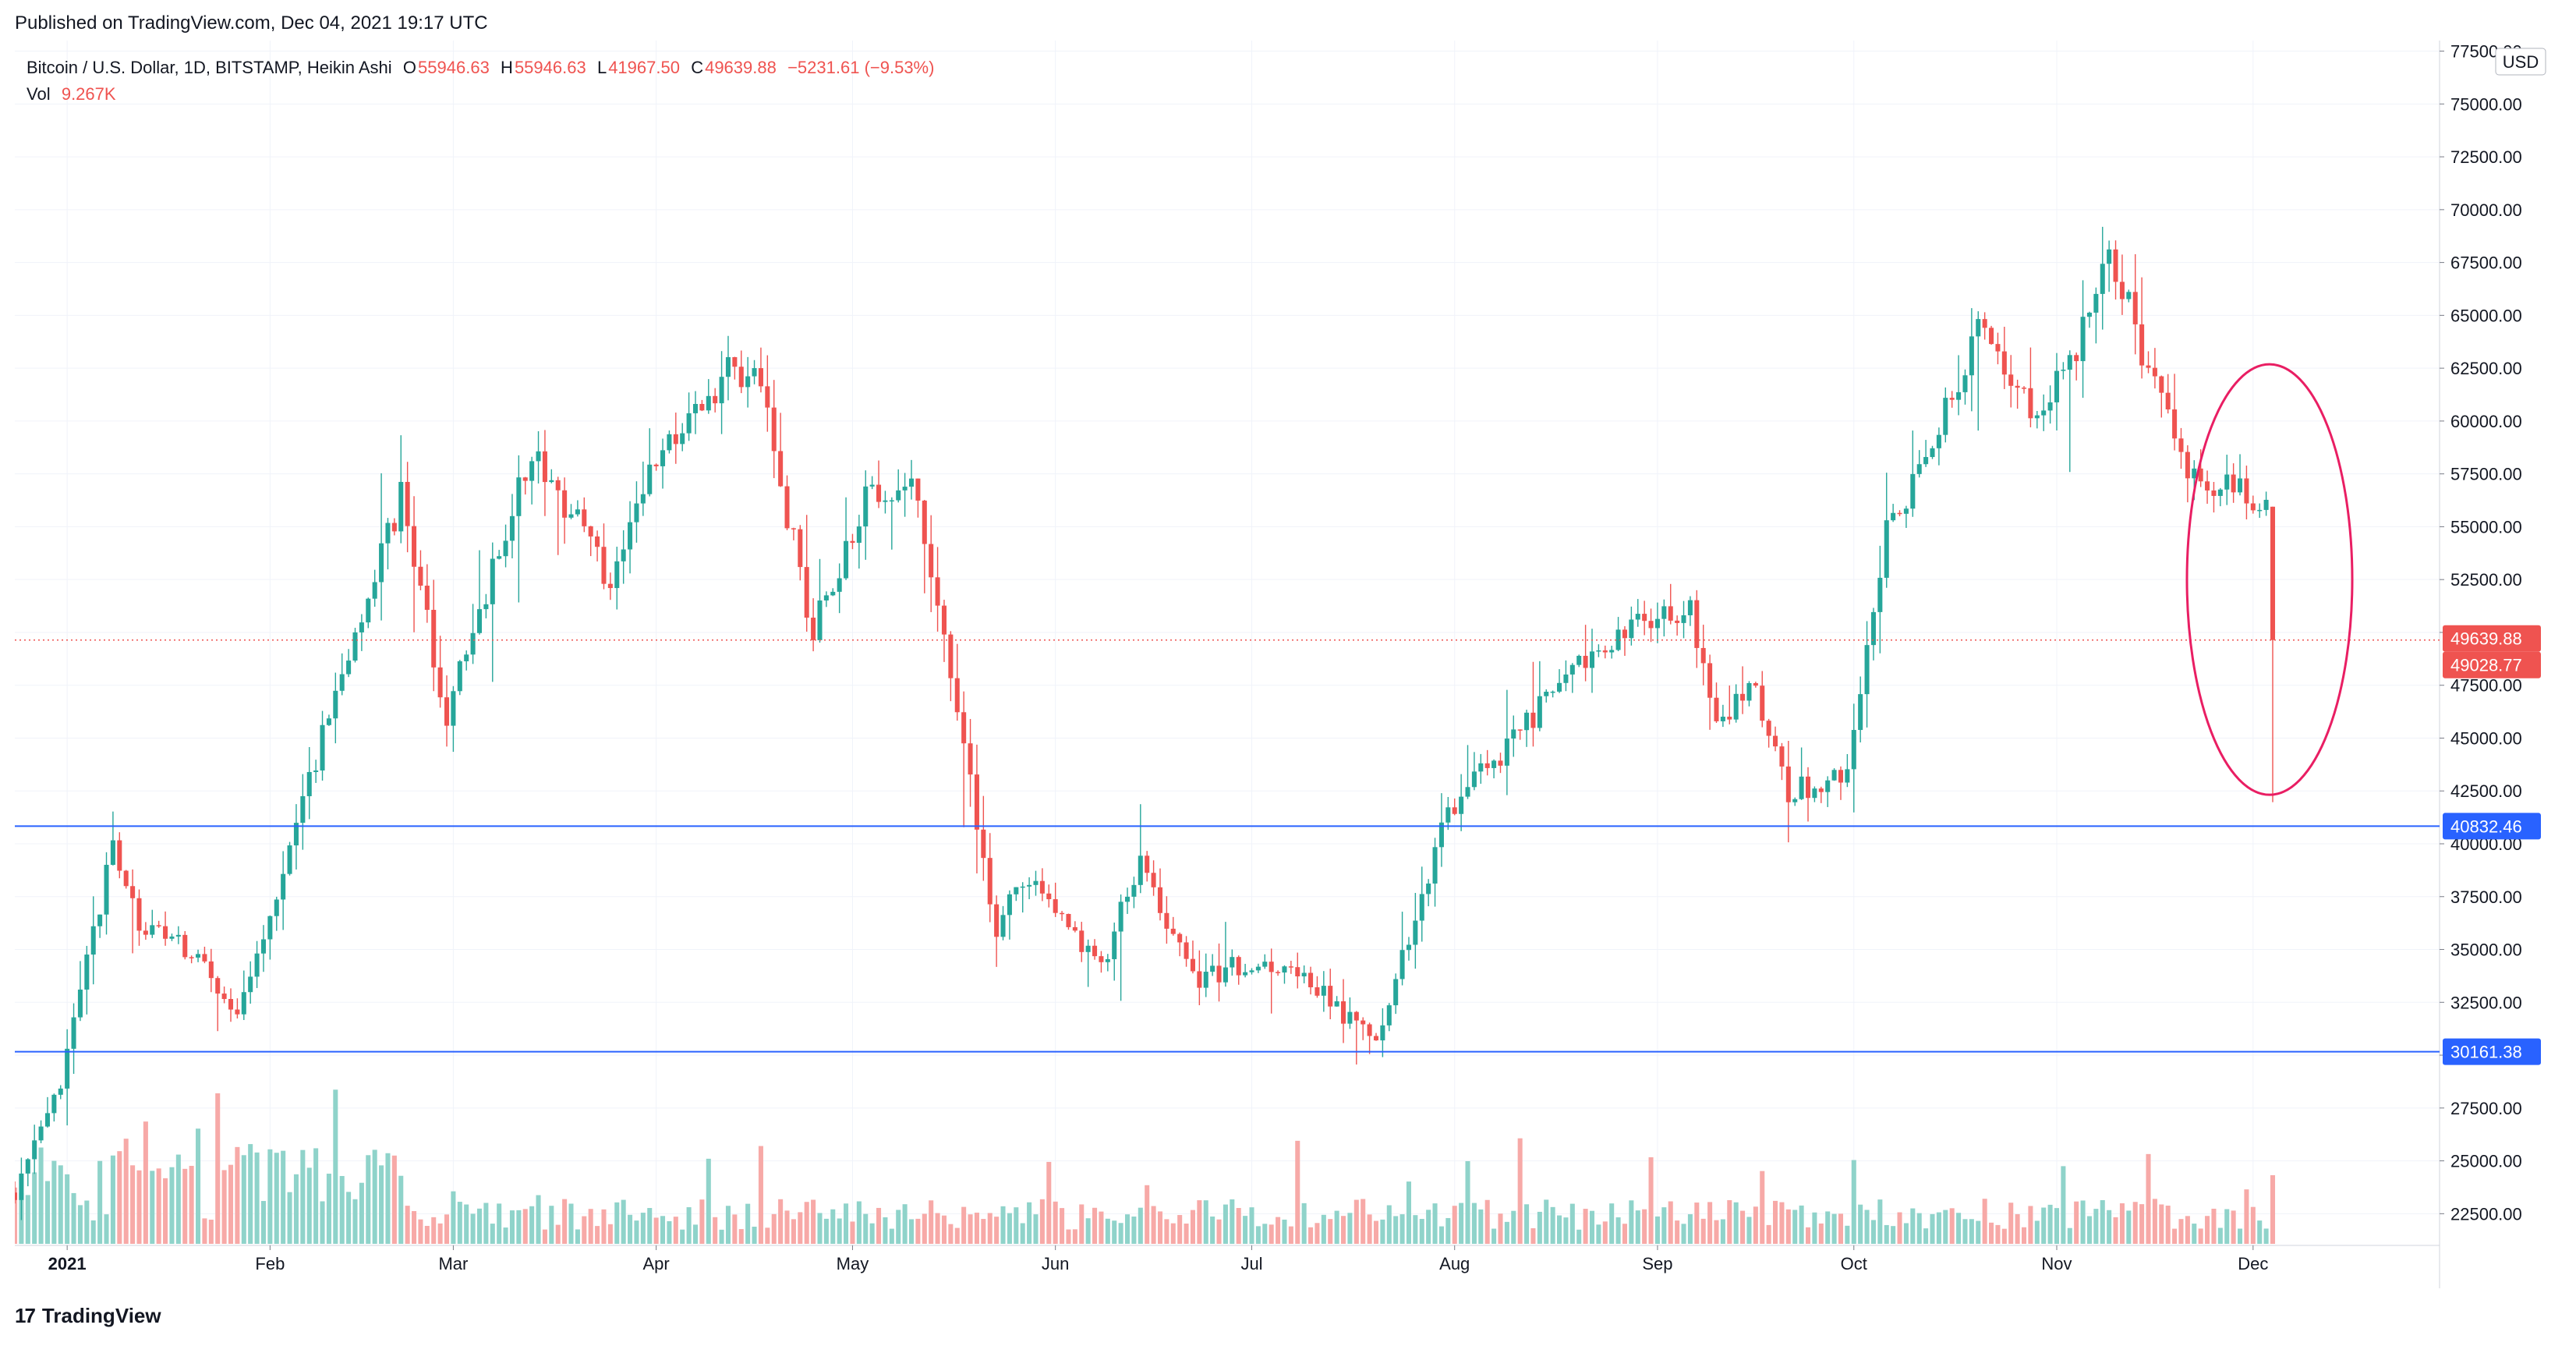 The image size is (2576, 1346). What do you see at coordinates (1454, 1264) in the screenshot?
I see `time-tick-label: Aug` at bounding box center [1454, 1264].